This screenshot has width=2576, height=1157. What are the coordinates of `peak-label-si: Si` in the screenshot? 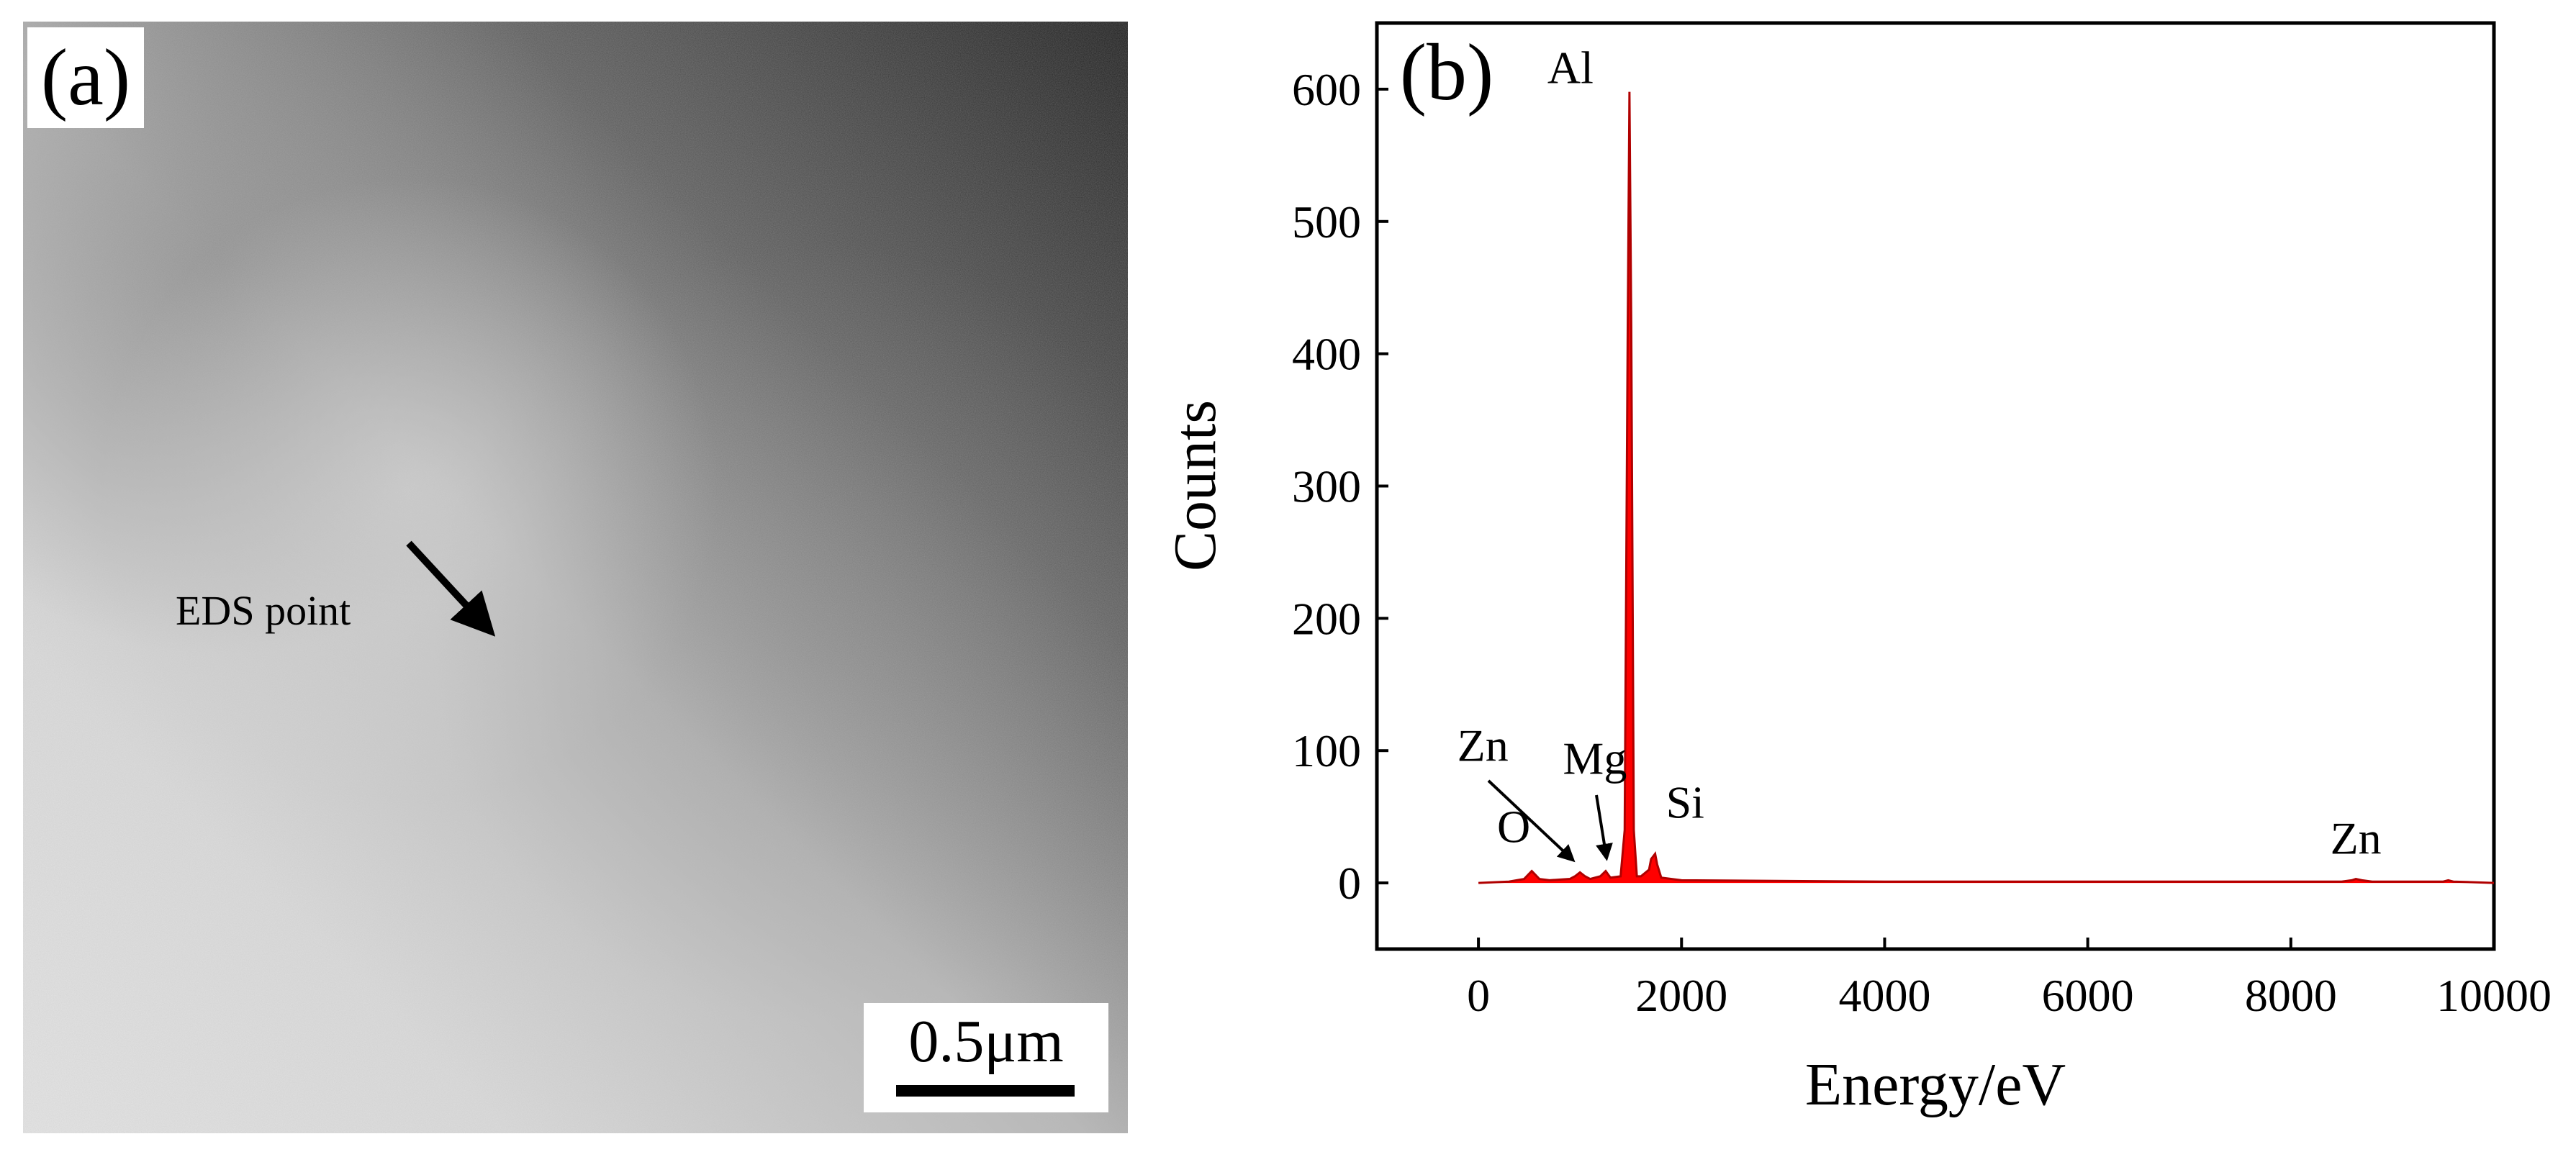 It's located at (1685, 802).